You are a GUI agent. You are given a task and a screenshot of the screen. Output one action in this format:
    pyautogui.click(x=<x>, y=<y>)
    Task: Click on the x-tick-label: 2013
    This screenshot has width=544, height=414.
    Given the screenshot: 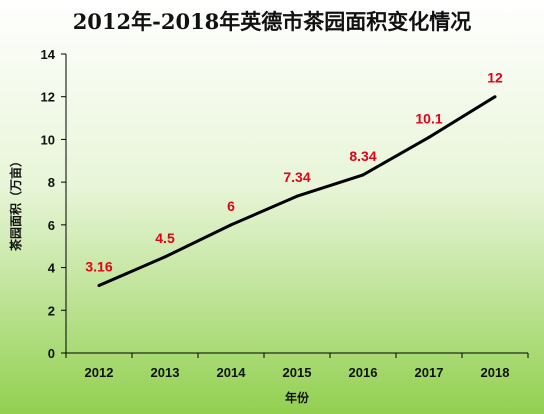 What is the action you would take?
    pyautogui.click(x=165, y=372)
    